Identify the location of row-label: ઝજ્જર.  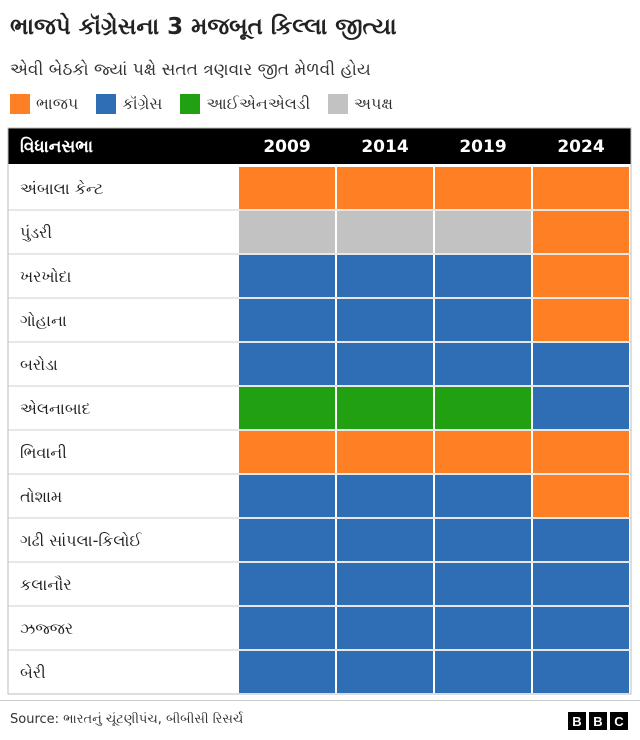
(46, 628).